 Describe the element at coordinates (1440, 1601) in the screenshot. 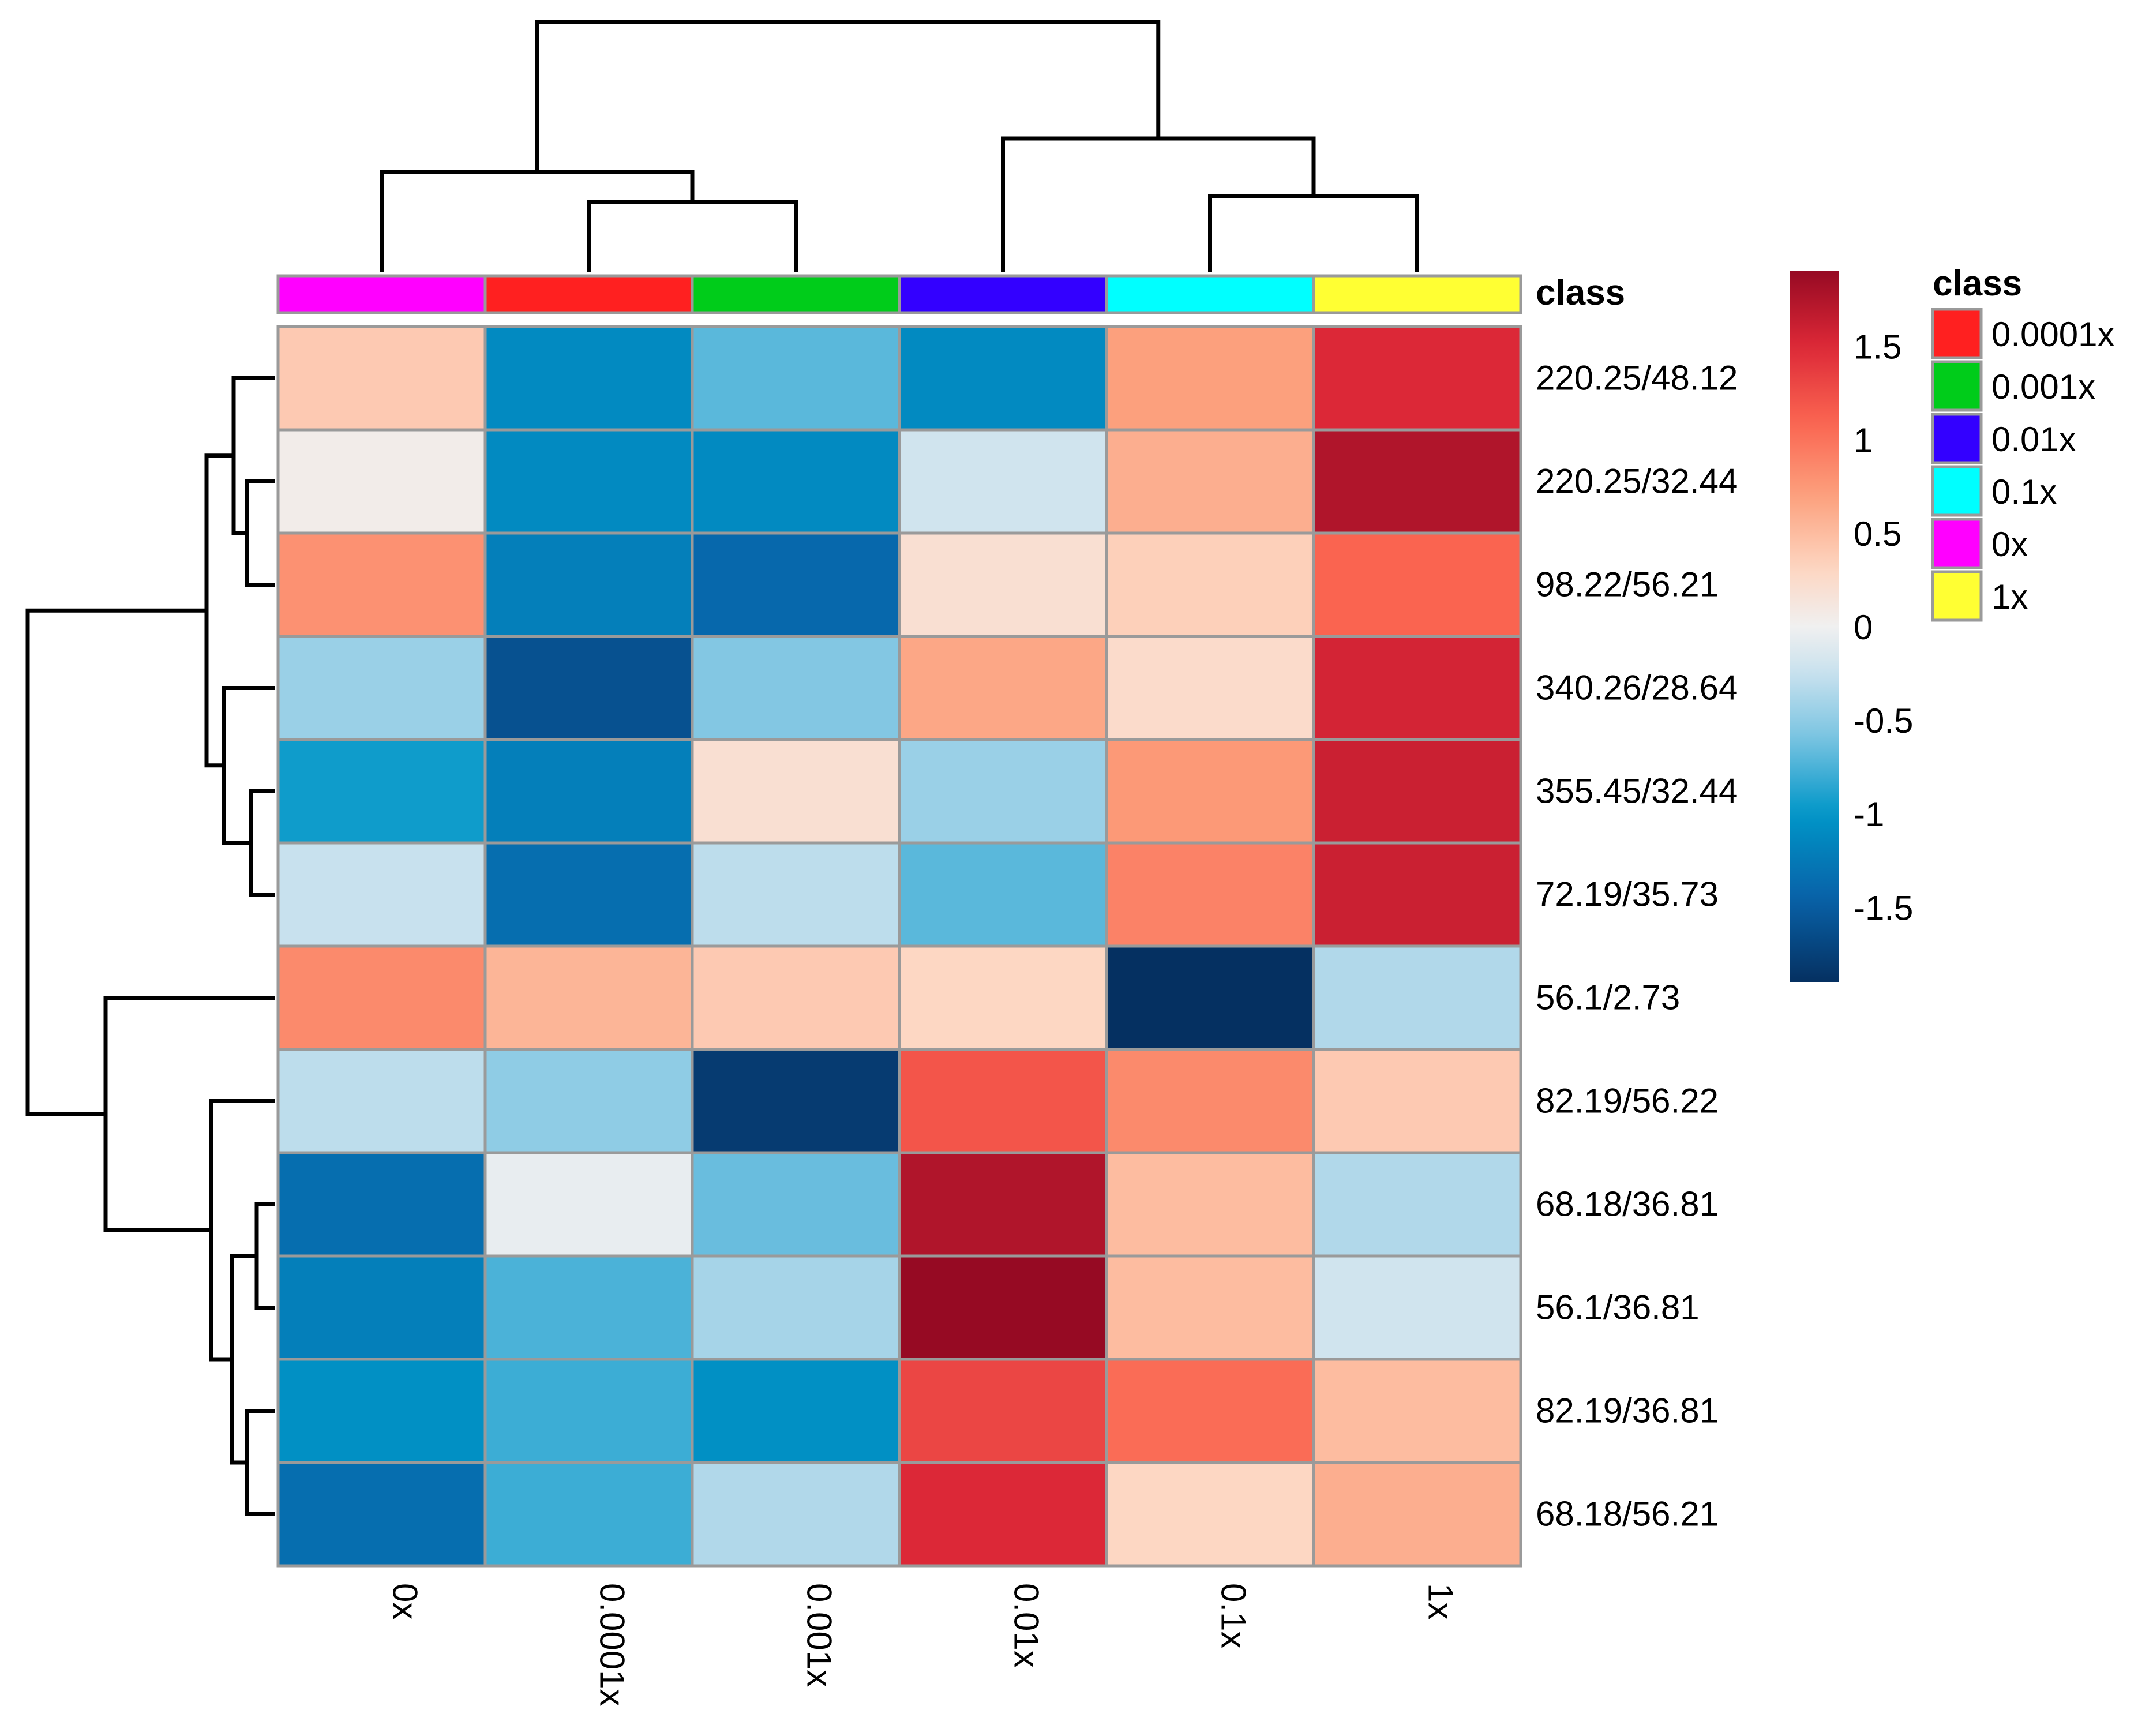

I see `column-label: 1x` at that location.